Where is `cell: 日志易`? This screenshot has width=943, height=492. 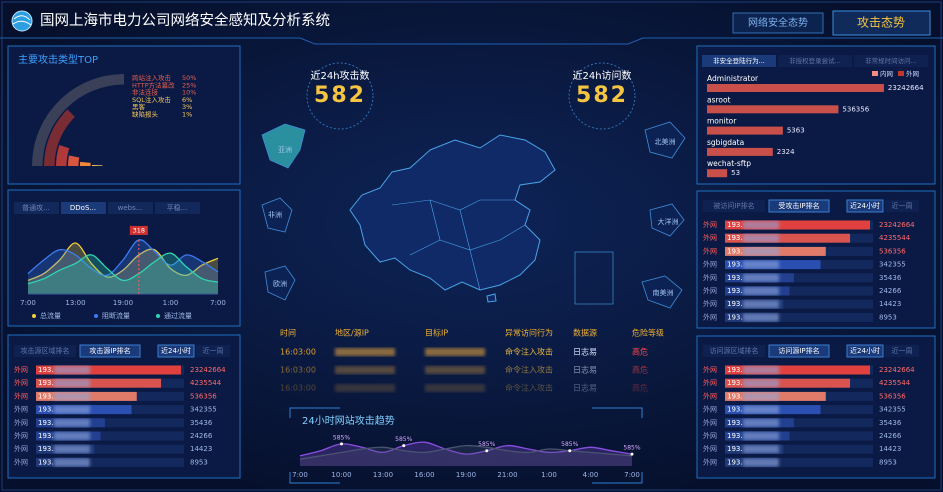
cell: 日志易 is located at coordinates (585, 388).